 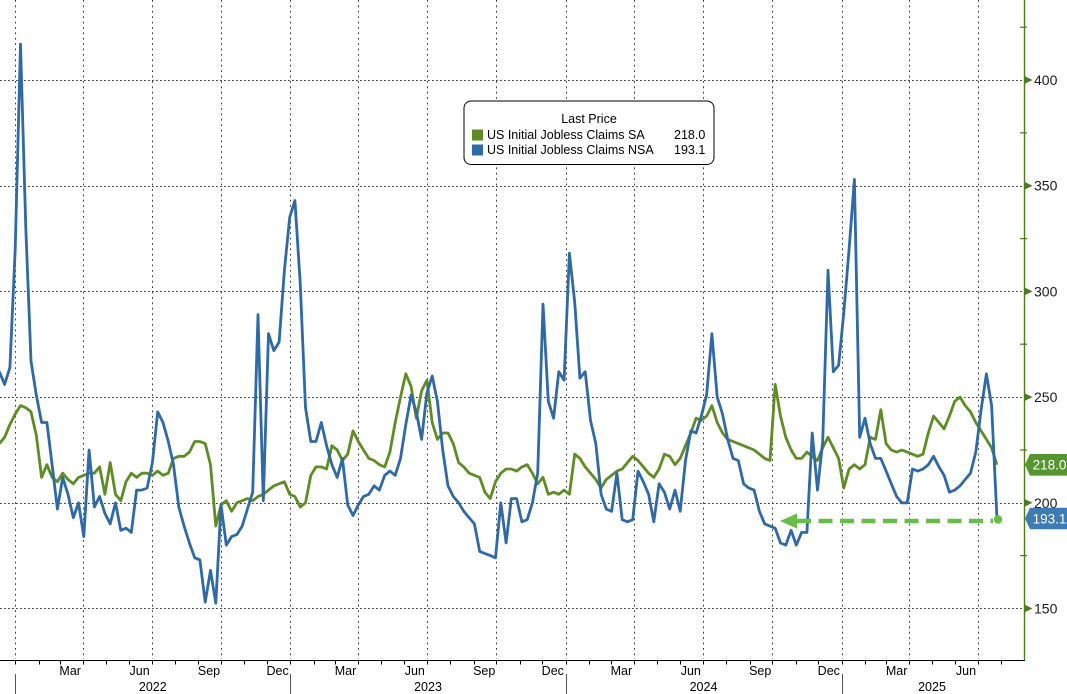 I want to click on svg-text: 250, so click(x=1046, y=397).